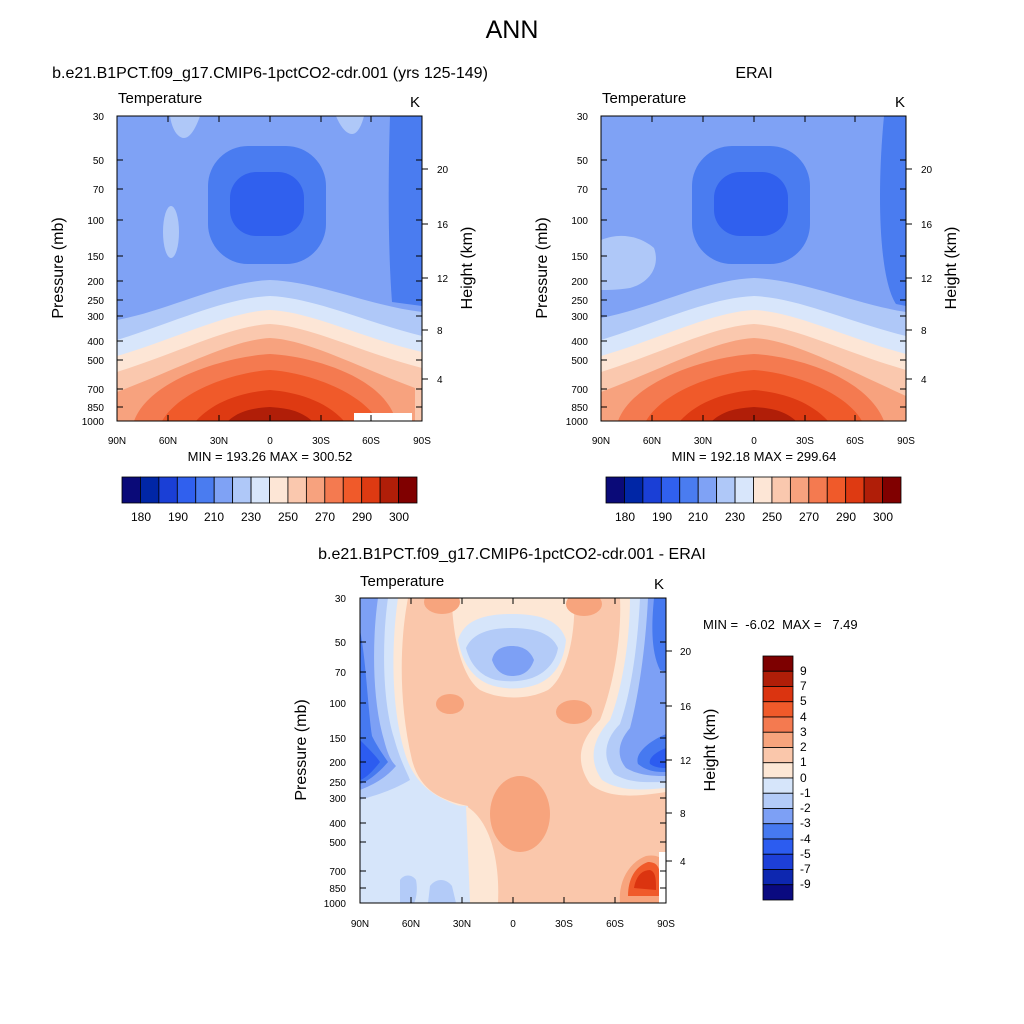 This screenshot has width=1024, height=1024. Describe the element at coordinates (337, 872) in the screenshot. I see `y-tick-label: 700` at that location.